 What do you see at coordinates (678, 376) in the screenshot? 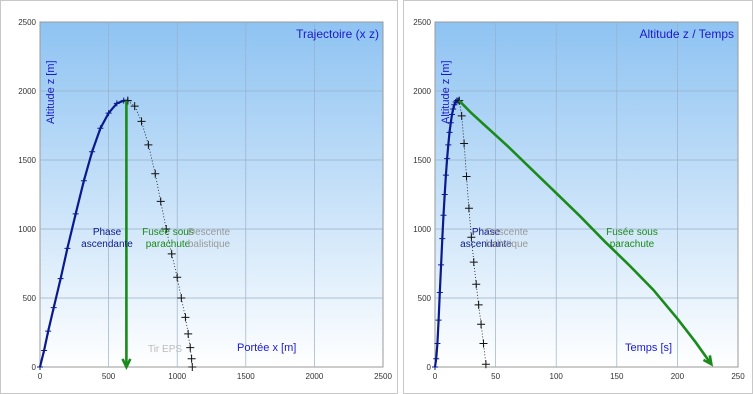
I see `x-tick-label: 200` at bounding box center [678, 376].